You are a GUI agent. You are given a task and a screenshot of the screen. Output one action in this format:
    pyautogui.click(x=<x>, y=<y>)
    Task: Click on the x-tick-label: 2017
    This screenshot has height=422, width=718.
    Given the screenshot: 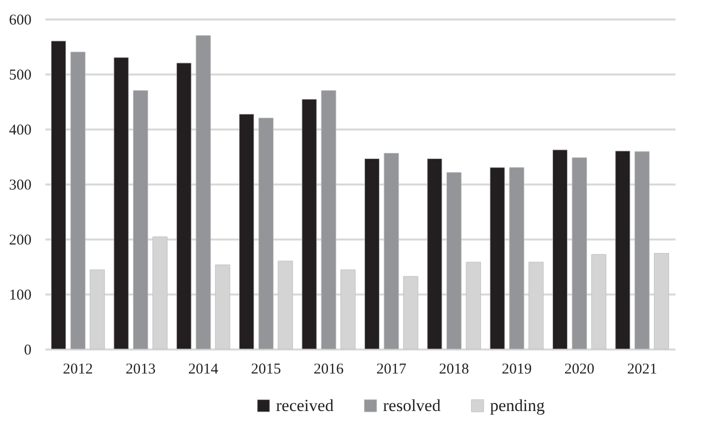 What is the action you would take?
    pyautogui.click(x=391, y=370)
    